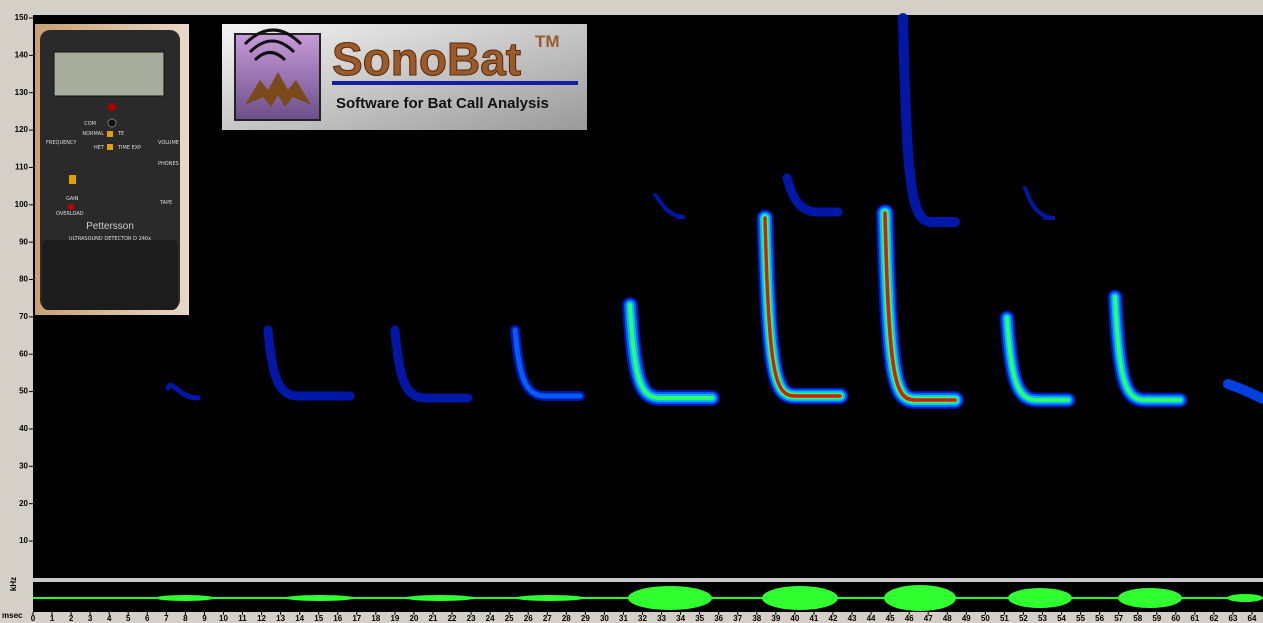 The width and height of the screenshot is (1263, 623). What do you see at coordinates (1099, 618) in the screenshot?
I see `x-tick-label: 56` at bounding box center [1099, 618].